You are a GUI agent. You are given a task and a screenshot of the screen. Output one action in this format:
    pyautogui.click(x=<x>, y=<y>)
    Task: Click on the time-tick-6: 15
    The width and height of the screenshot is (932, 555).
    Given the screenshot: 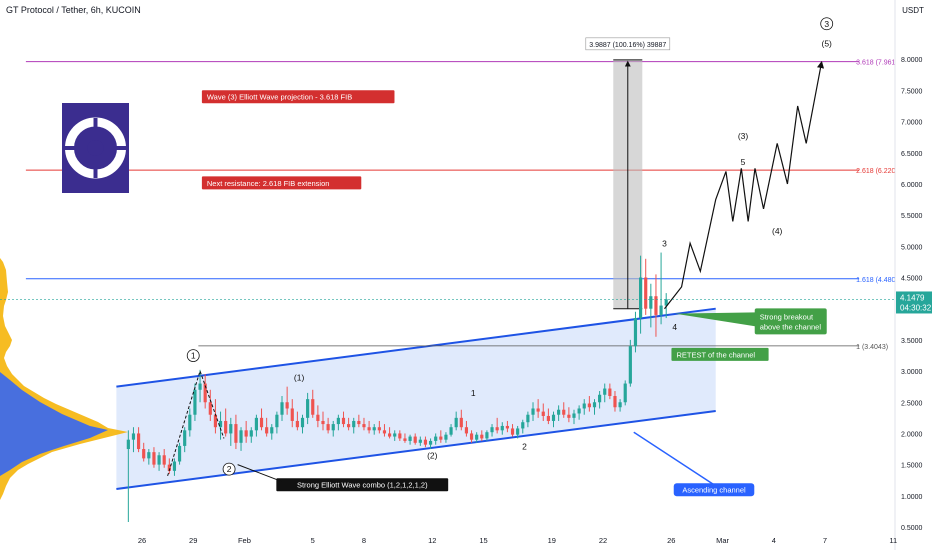 What is the action you would take?
    pyautogui.click(x=483, y=540)
    